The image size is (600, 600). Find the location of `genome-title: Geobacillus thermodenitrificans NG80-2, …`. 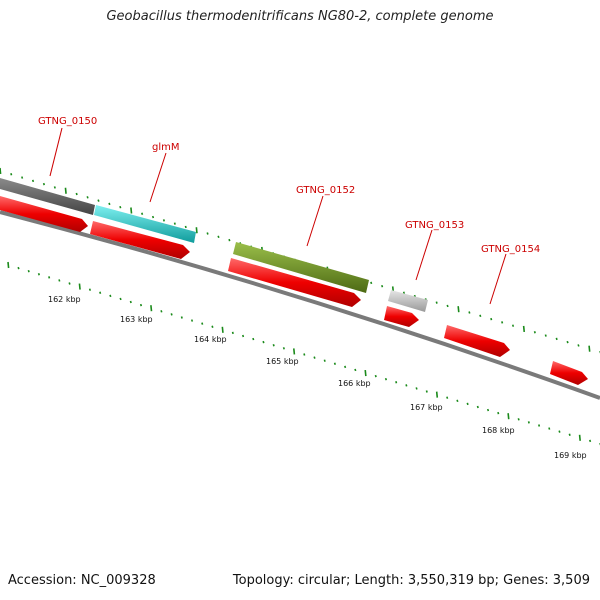

genome-title: Geobacillus thermodenitrificans NG80-2, … is located at coordinates (300, 16).